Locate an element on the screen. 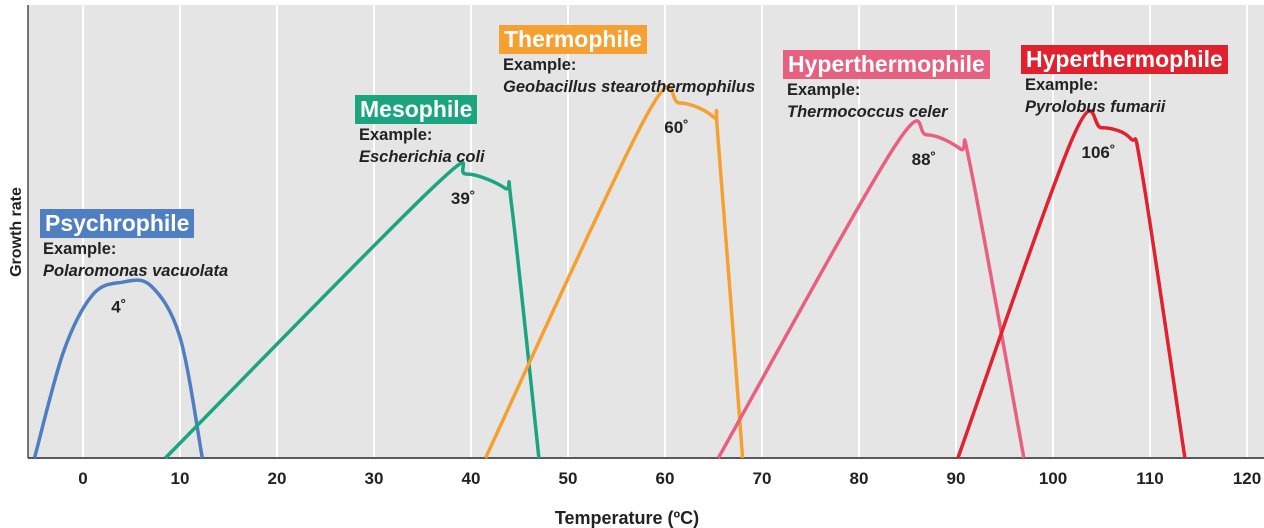  example-hyperthermophile-celer: Example: Thermococcus celer is located at coordinates (867, 101).